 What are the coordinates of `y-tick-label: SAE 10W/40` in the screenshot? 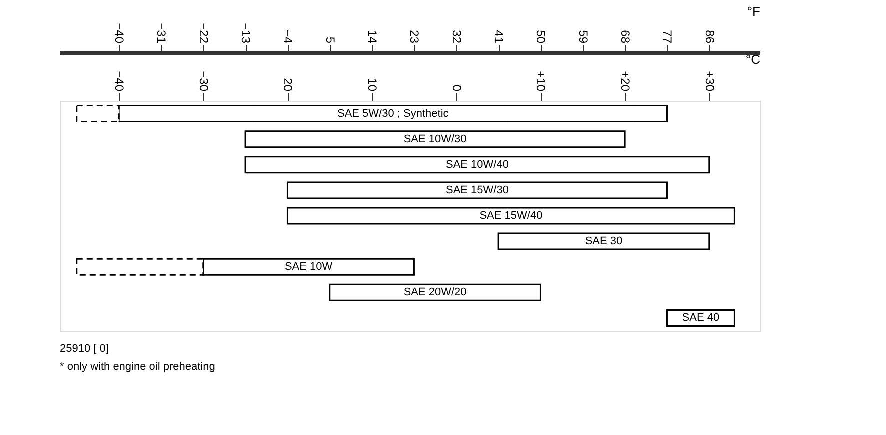 It's located at (477, 164).